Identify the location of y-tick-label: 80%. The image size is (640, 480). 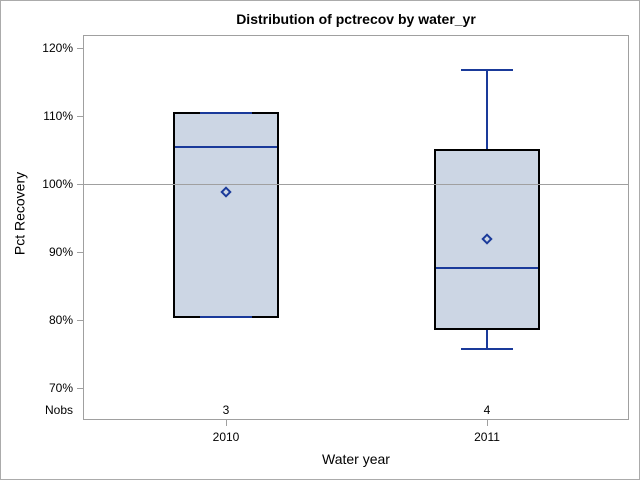
(60, 320).